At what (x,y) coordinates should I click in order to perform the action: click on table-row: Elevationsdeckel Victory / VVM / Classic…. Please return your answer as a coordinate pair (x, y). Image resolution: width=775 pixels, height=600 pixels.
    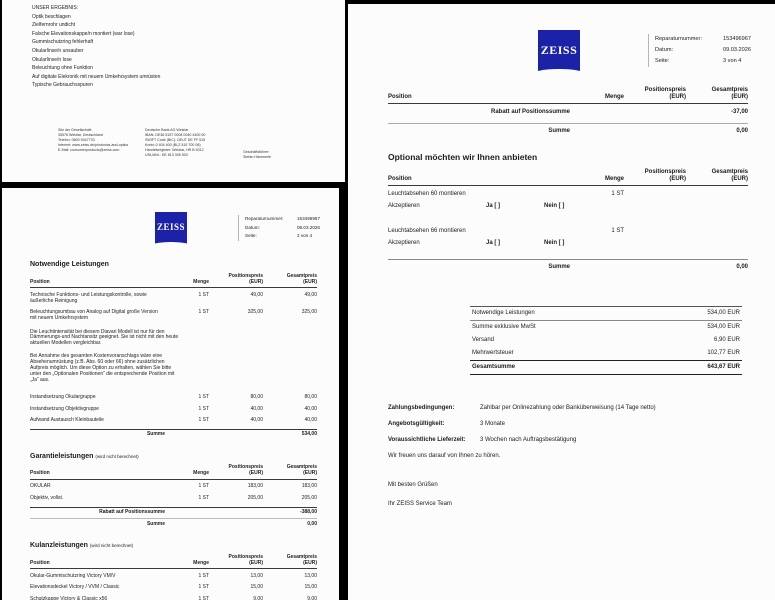
    Looking at the image, I should click on (173, 586).